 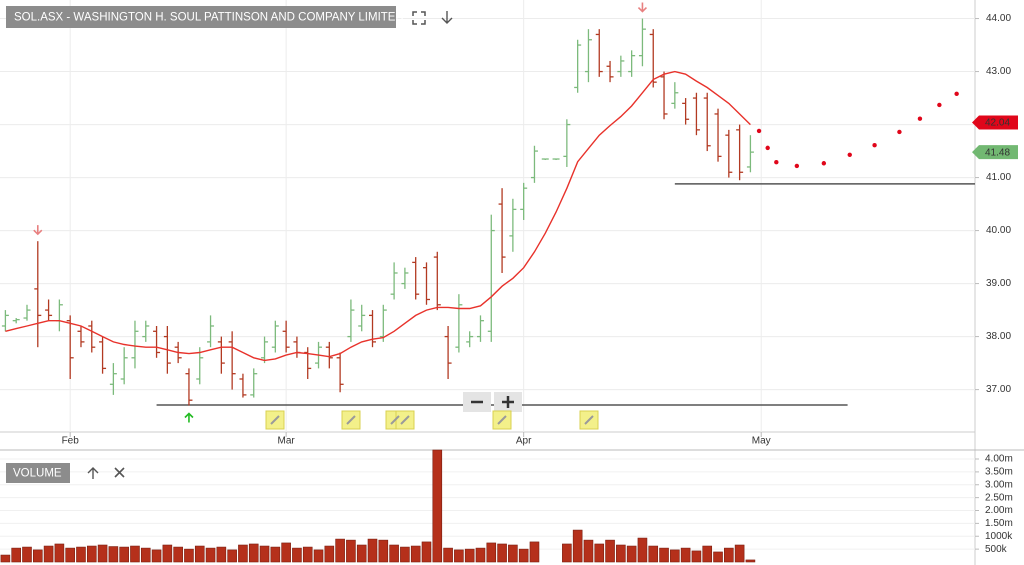 I want to click on zoom-in-button, so click(x=508, y=402).